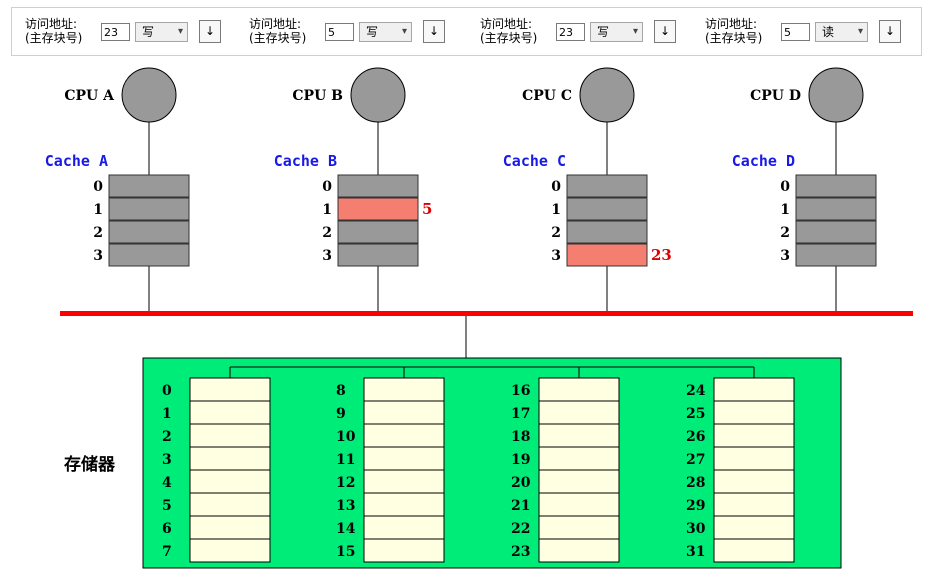 Image resolution: width=935 pixels, height=581 pixels. What do you see at coordinates (547, 96) in the screenshot?
I see `cpu-label: CPU C` at bounding box center [547, 96].